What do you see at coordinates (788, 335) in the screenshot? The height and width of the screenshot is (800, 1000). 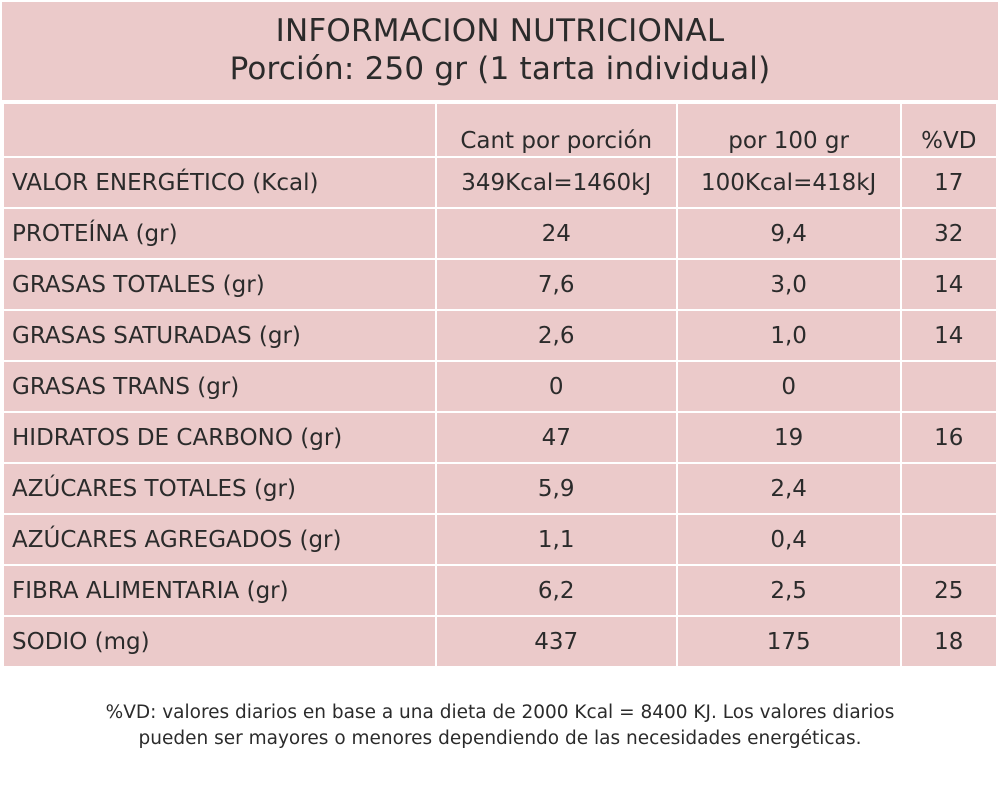 I see `per-100g-value: 1,0` at bounding box center [788, 335].